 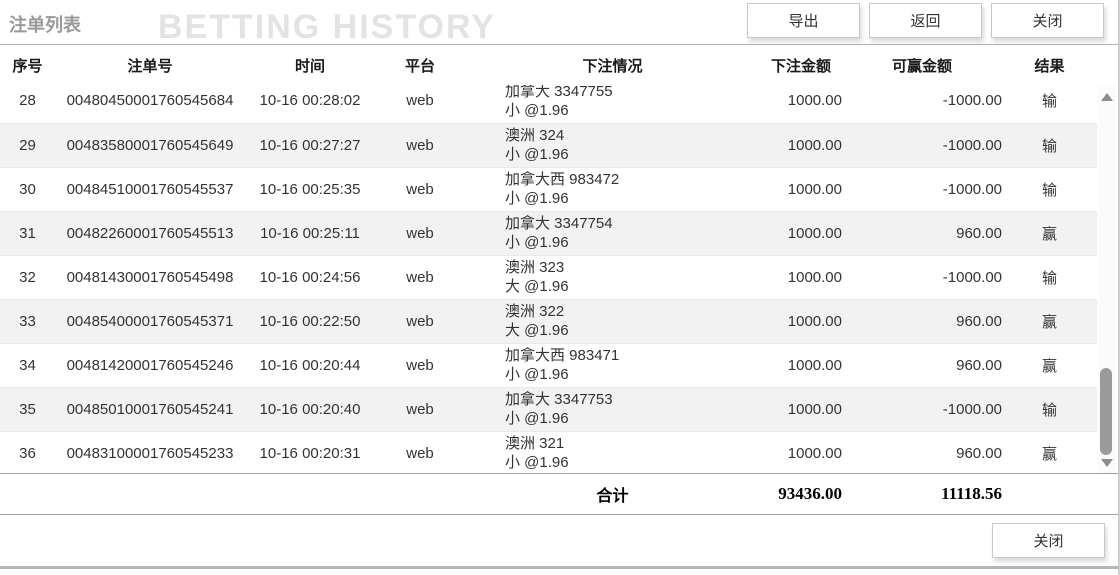 What do you see at coordinates (612, 452) in the screenshot?
I see `cell-detail: 澳洲 321 小 @1.96` at bounding box center [612, 452].